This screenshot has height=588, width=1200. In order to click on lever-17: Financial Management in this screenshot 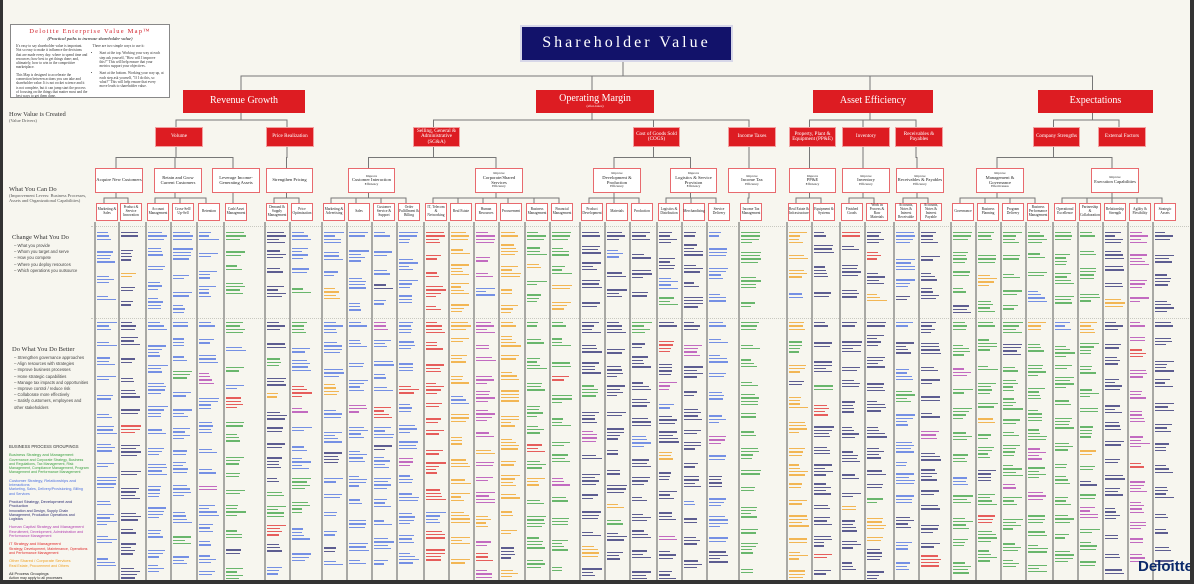, I will do `click(562, 212)`.